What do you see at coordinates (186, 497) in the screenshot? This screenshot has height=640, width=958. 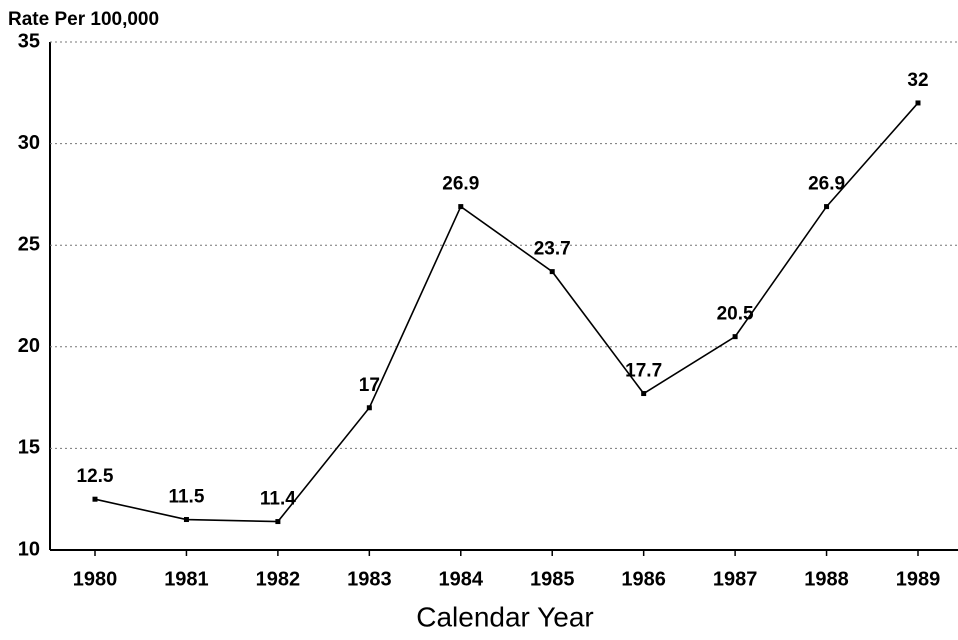 I see `data-label: 11.5` at bounding box center [186, 497].